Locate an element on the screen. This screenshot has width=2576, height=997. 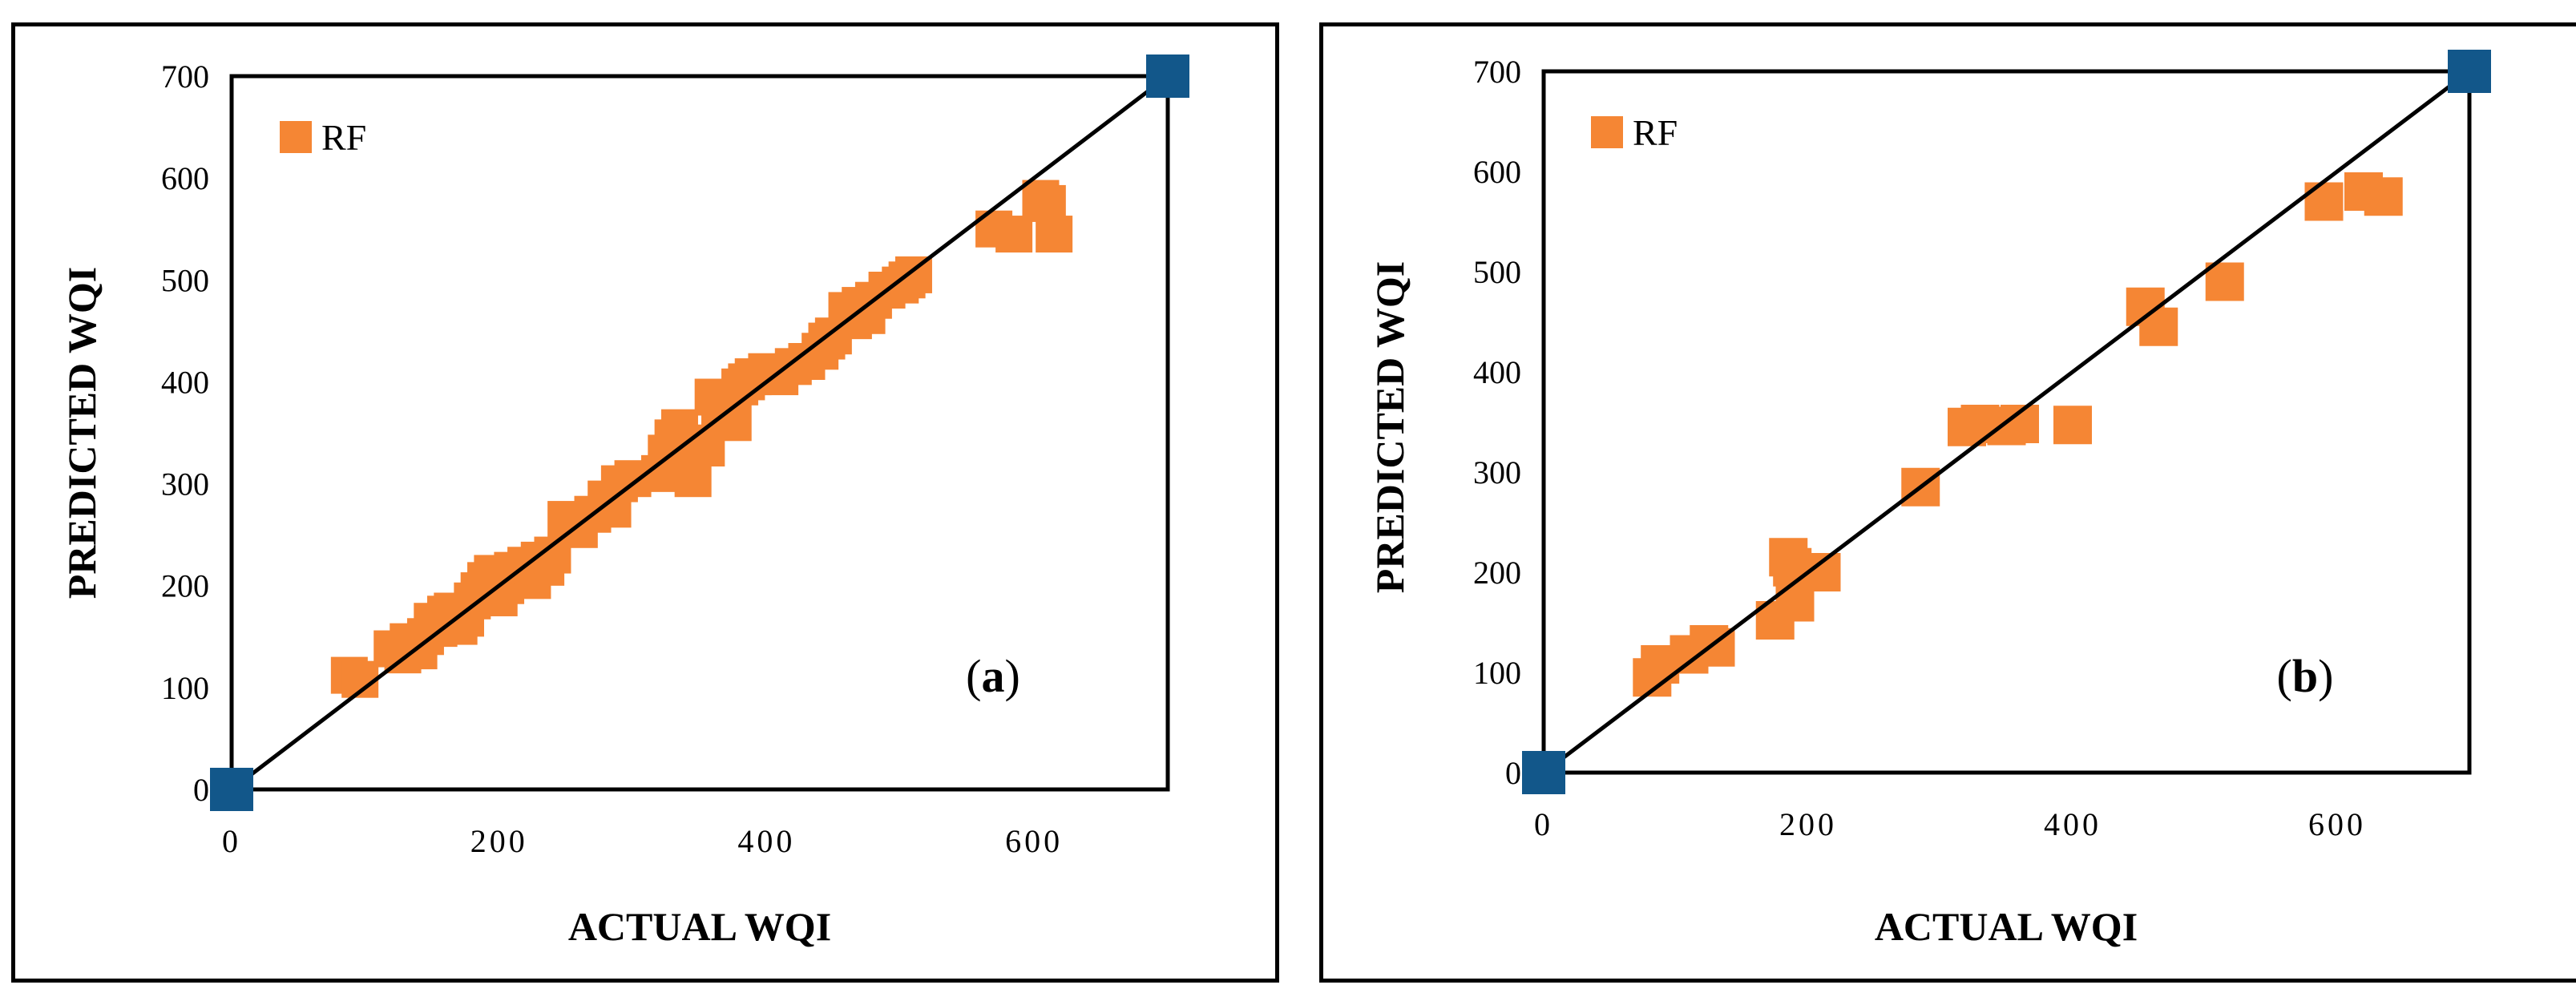
rf-series is located at coordinates (702, 439).